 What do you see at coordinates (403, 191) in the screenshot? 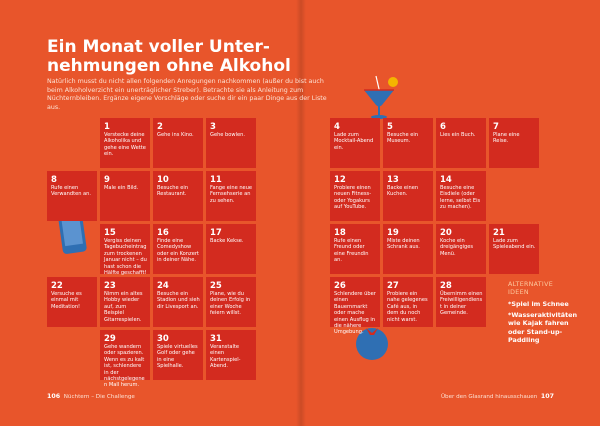
I see `day-suggestion: Backe einen Kuchen.` at bounding box center [403, 191].